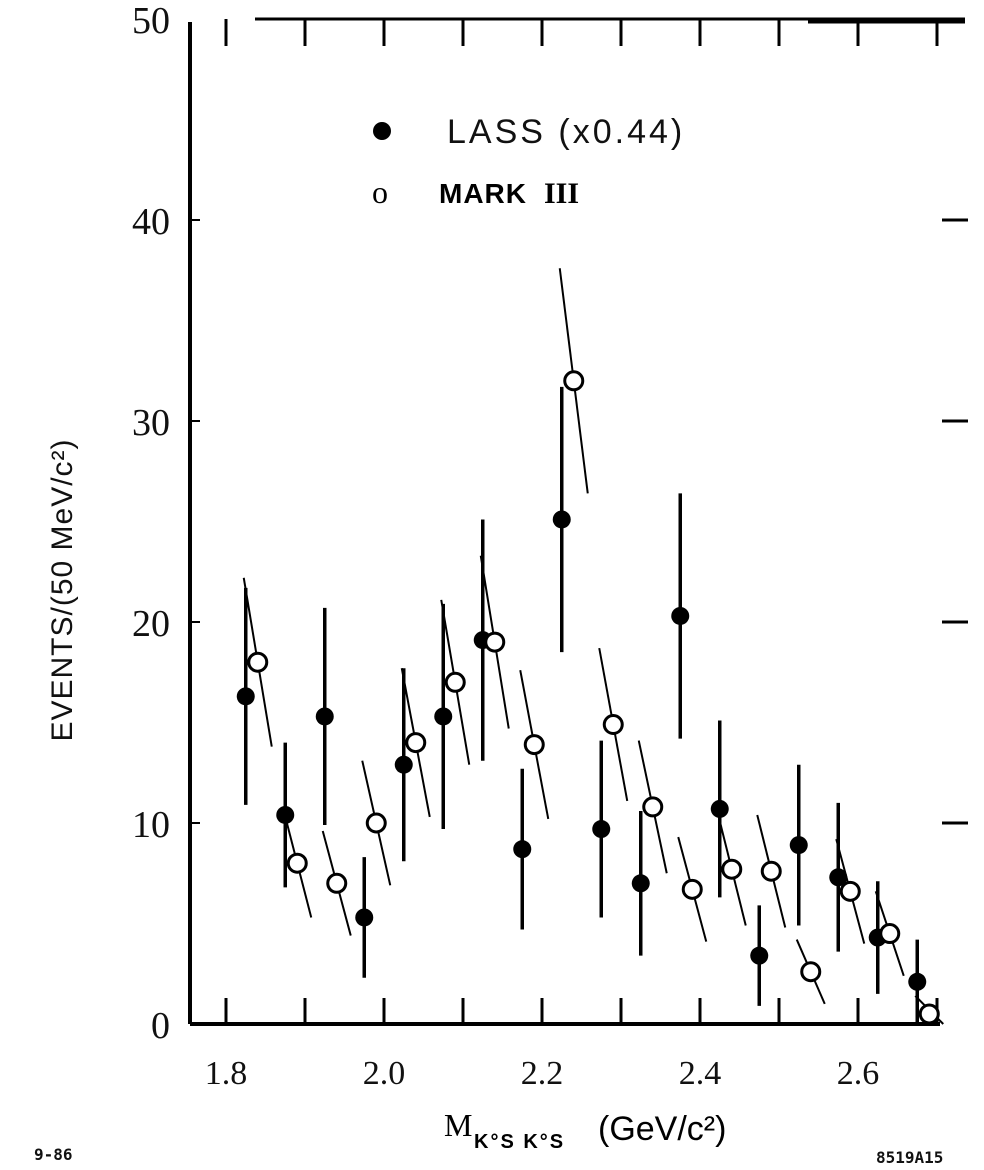 This screenshot has height=1170, width=984. What do you see at coordinates (566, 132) in the screenshot?
I see `legend-label-lass: LASS (x0.44)` at bounding box center [566, 132].